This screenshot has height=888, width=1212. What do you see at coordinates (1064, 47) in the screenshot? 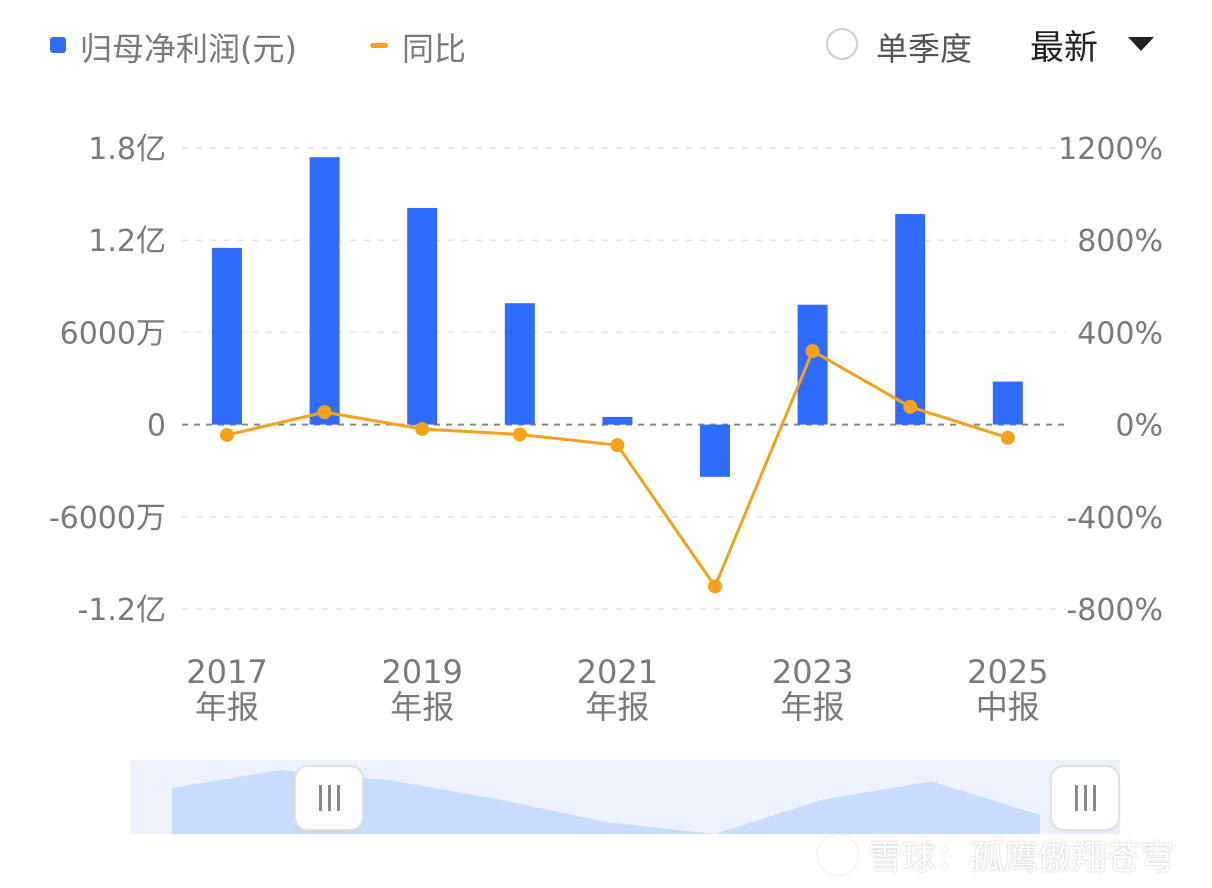
I see `period-select-label: 最新` at bounding box center [1064, 47].